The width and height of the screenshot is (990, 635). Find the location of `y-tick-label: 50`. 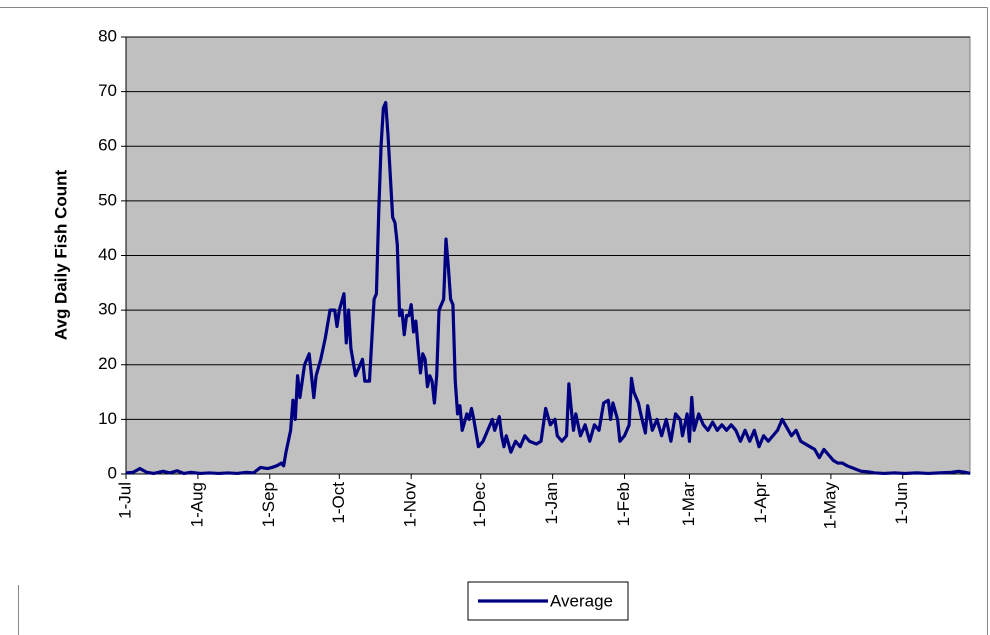

y-tick-label: 50 is located at coordinates (107, 199).